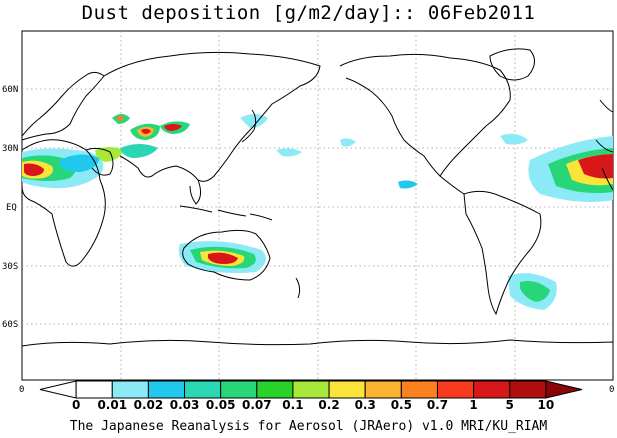  I want to click on lat-label-60s: 60S, so click(10, 325).